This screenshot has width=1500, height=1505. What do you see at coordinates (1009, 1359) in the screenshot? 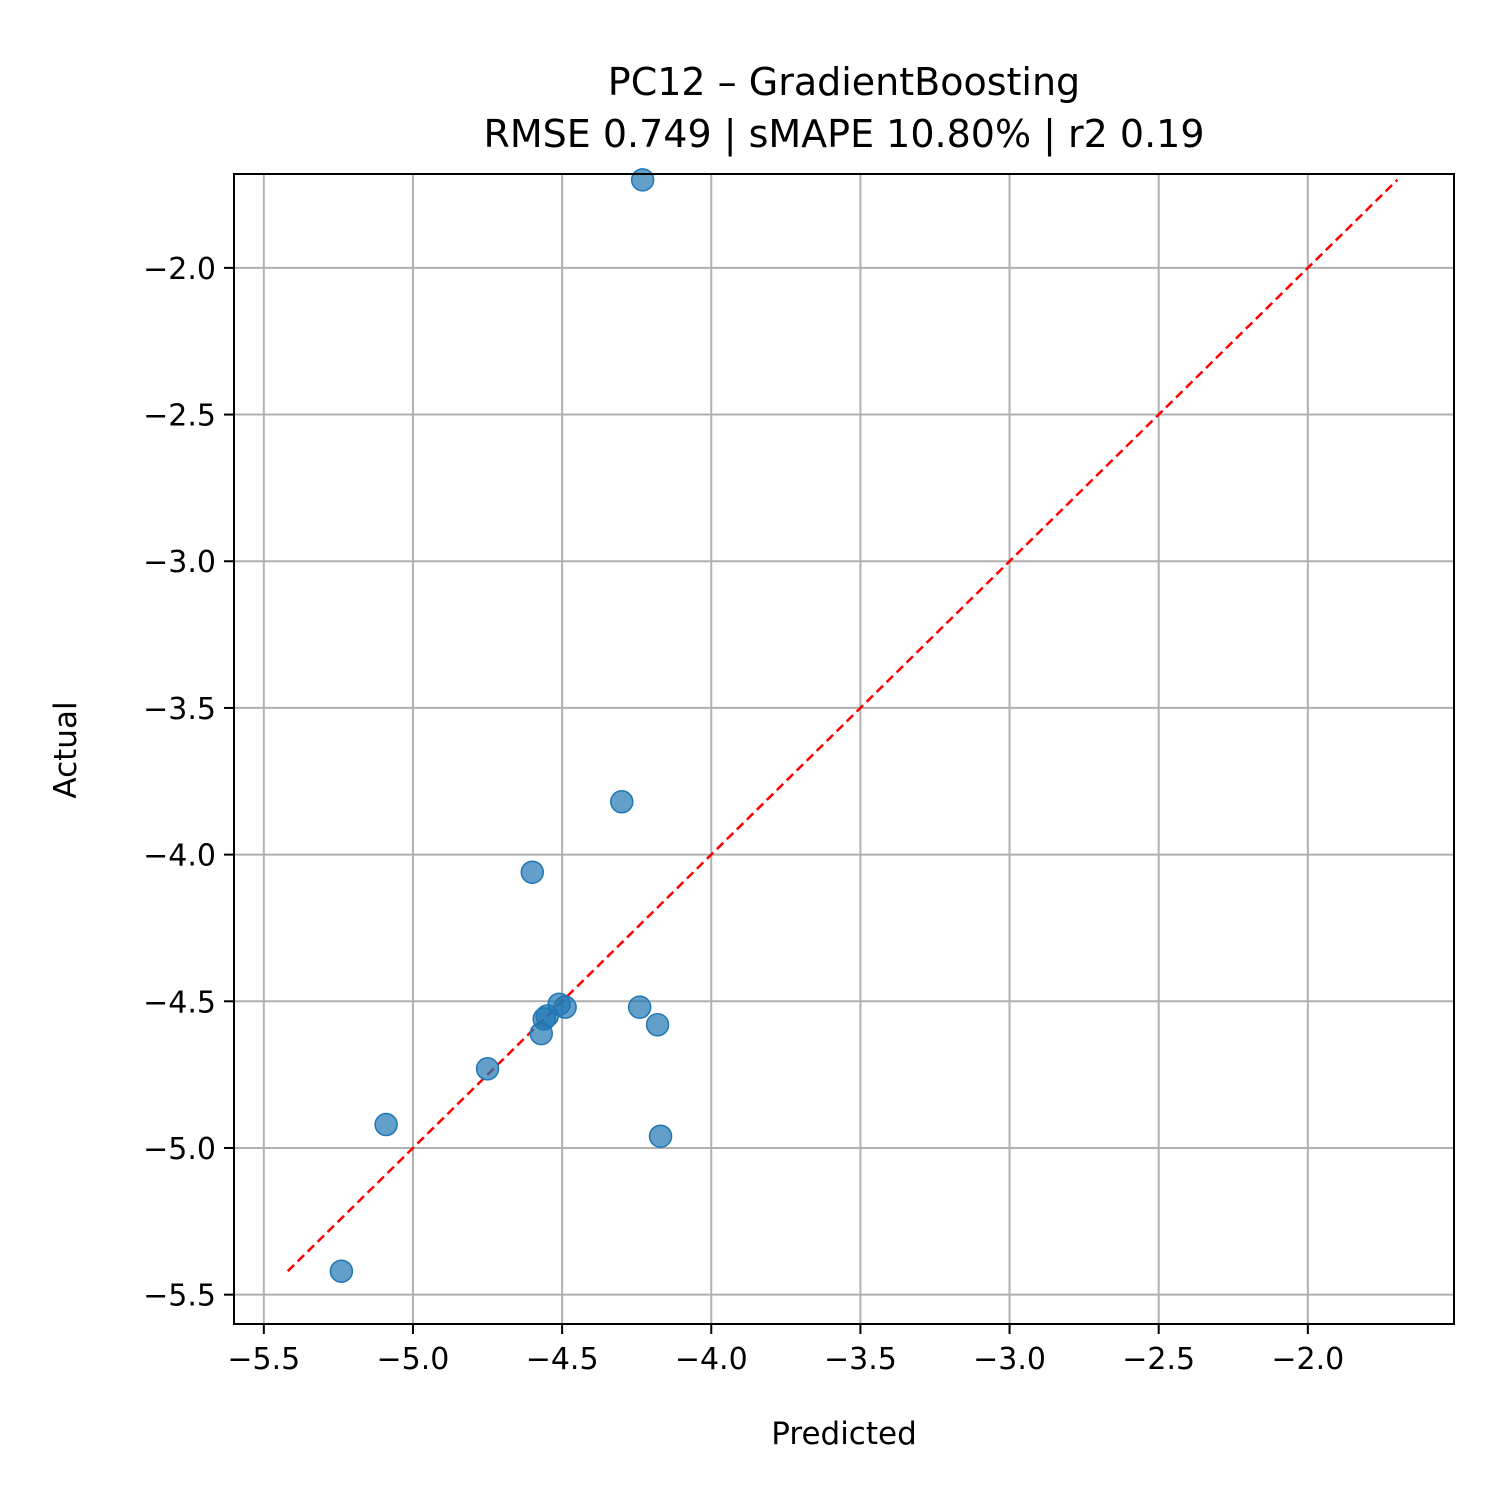
I see `x-tick-label: −3.0` at bounding box center [1009, 1359].